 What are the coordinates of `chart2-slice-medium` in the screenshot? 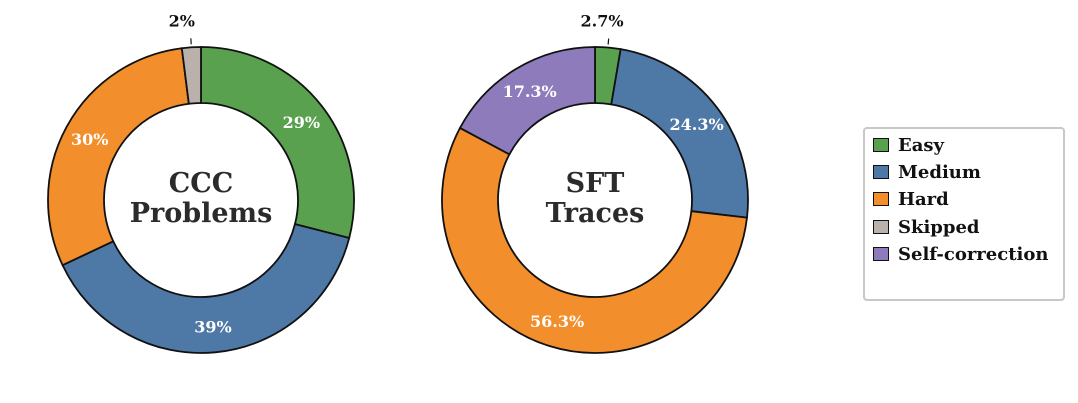 It's located at (679, 133).